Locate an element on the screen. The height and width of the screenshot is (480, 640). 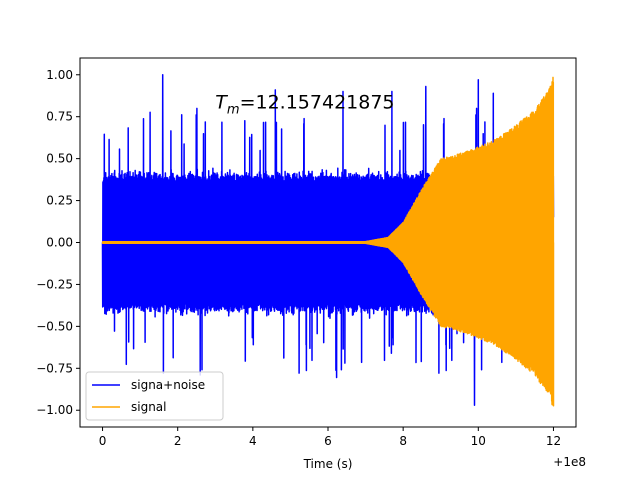
y-tick-label: −0.75 is located at coordinates (54, 368).